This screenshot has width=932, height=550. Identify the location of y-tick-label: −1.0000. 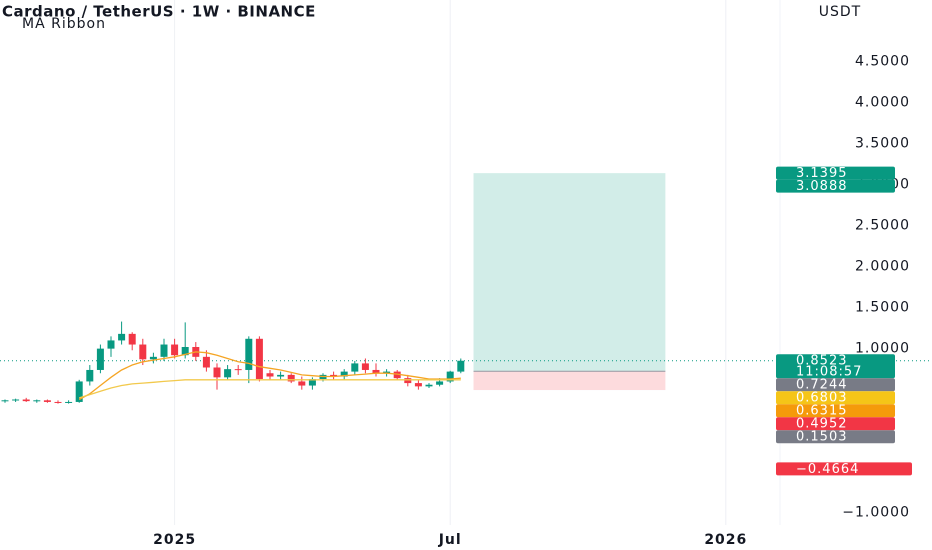
(876, 513).